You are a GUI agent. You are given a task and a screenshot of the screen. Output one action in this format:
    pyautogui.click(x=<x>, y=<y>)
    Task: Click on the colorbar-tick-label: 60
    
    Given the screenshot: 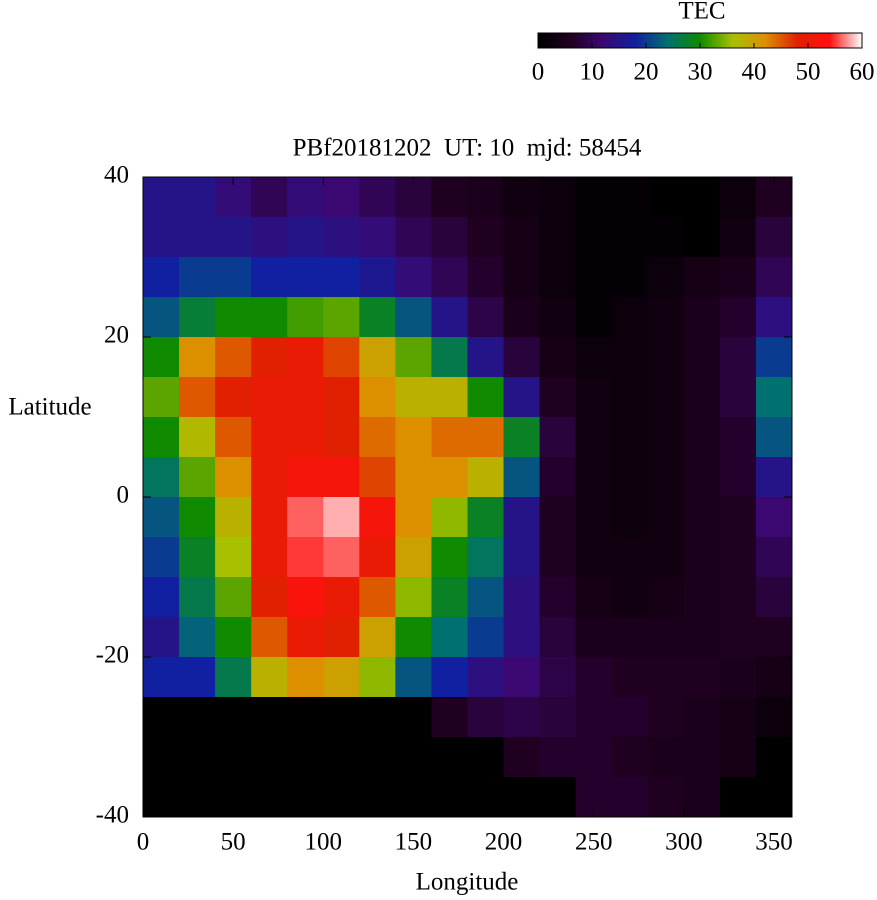 What is the action you would take?
    pyautogui.click(x=862, y=72)
    